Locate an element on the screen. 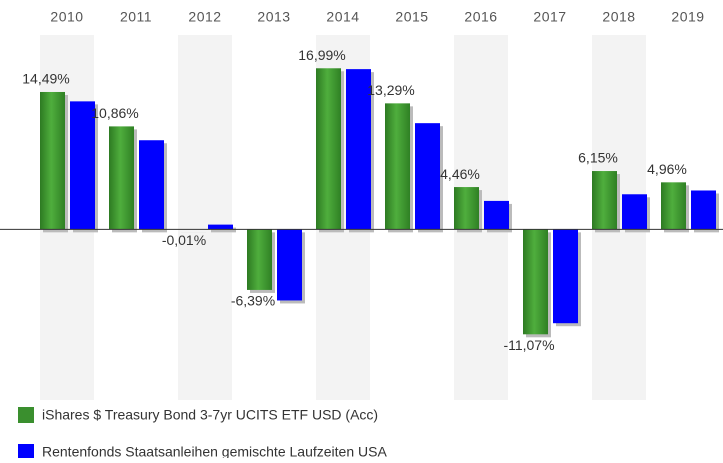  x-tick-label: 2010 is located at coordinates (66, 17).